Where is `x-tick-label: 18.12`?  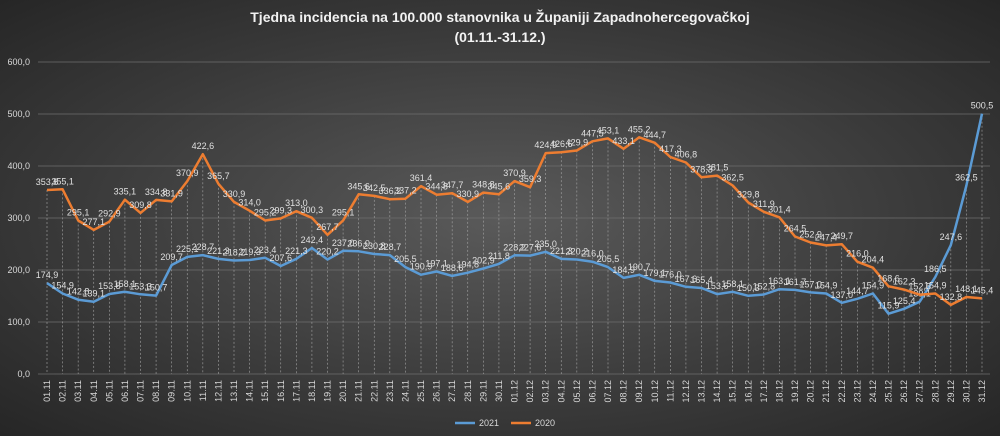
x-tick-label: 18.12 is located at coordinates (779, 391).